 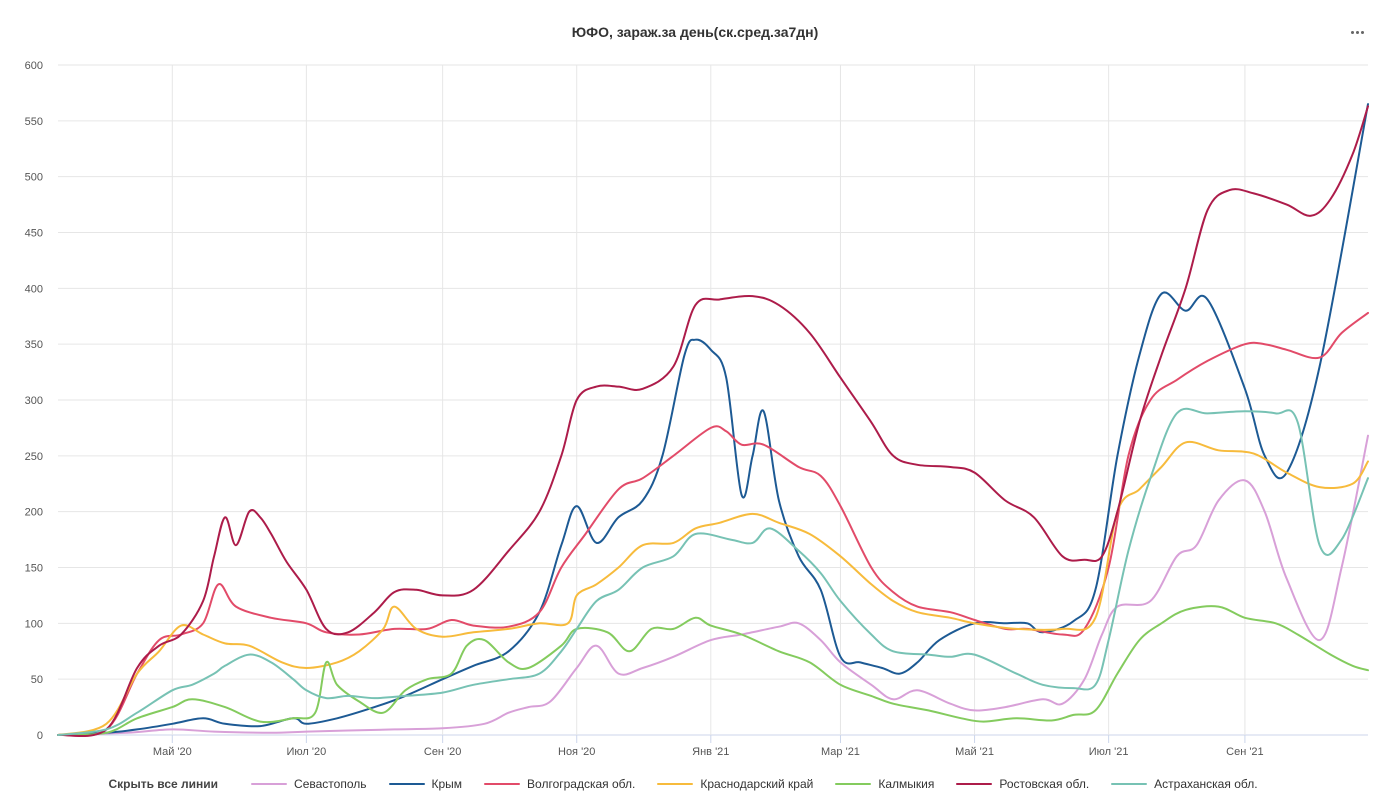 What do you see at coordinates (757, 784) in the screenshot?
I see `legend-label: Краснодарский край` at bounding box center [757, 784].